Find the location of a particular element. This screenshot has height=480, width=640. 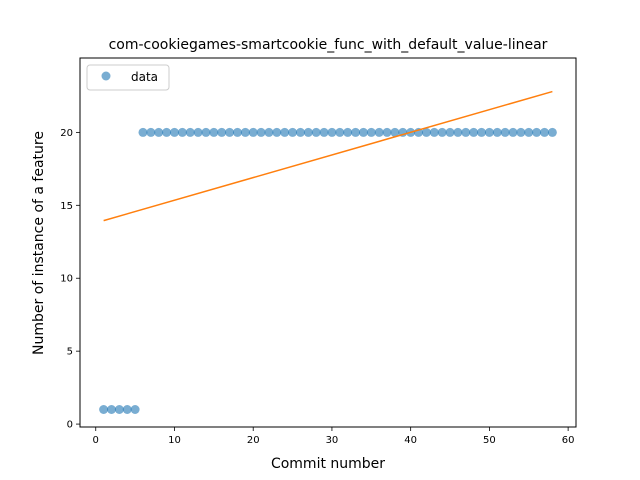

y-tick-label: 5 is located at coordinates (70, 352).